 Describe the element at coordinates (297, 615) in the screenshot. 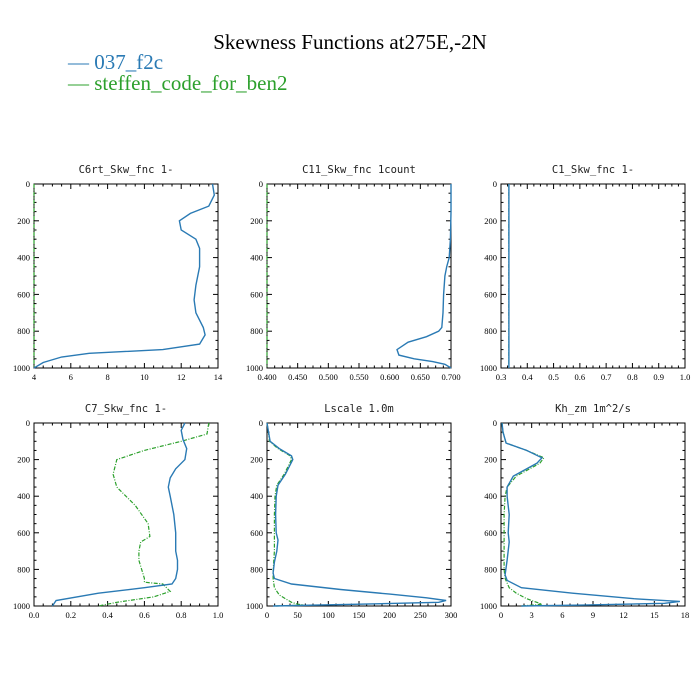

I see `x-tick-label: 50` at that location.